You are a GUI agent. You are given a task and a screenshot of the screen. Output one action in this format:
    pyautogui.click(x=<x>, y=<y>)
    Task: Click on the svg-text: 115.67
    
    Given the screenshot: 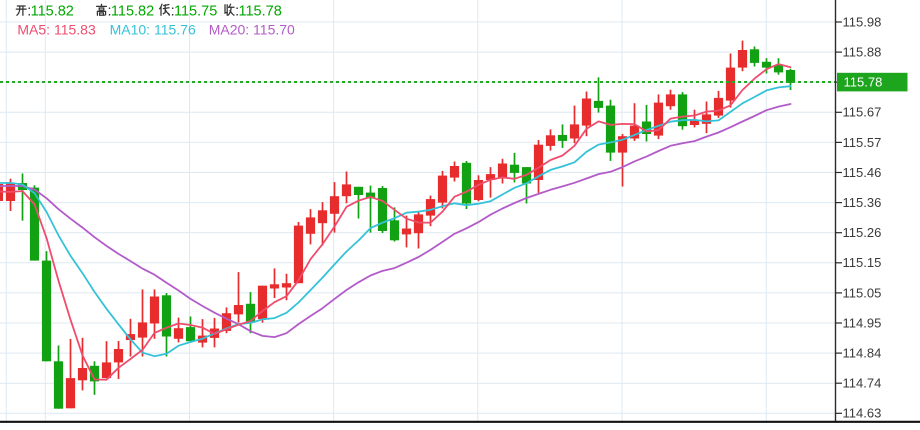 What is the action you would take?
    pyautogui.click(x=862, y=112)
    